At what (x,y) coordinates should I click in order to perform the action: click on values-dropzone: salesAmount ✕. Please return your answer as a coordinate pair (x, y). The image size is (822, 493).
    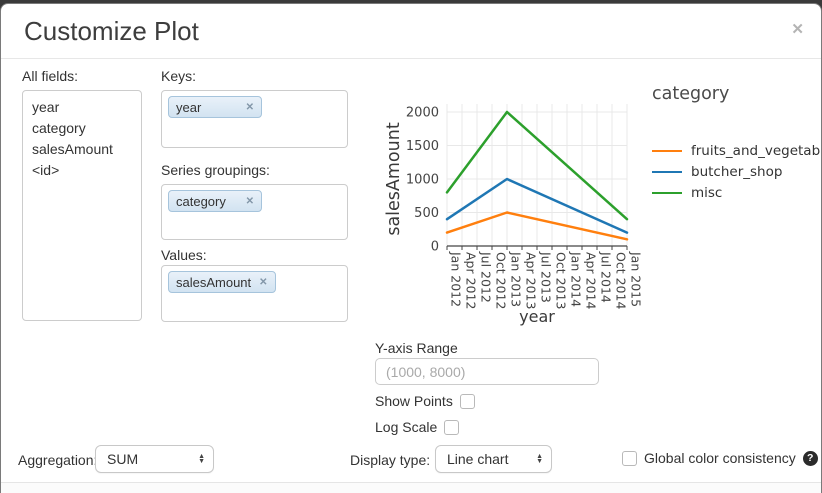
    Looking at the image, I should click on (254, 293).